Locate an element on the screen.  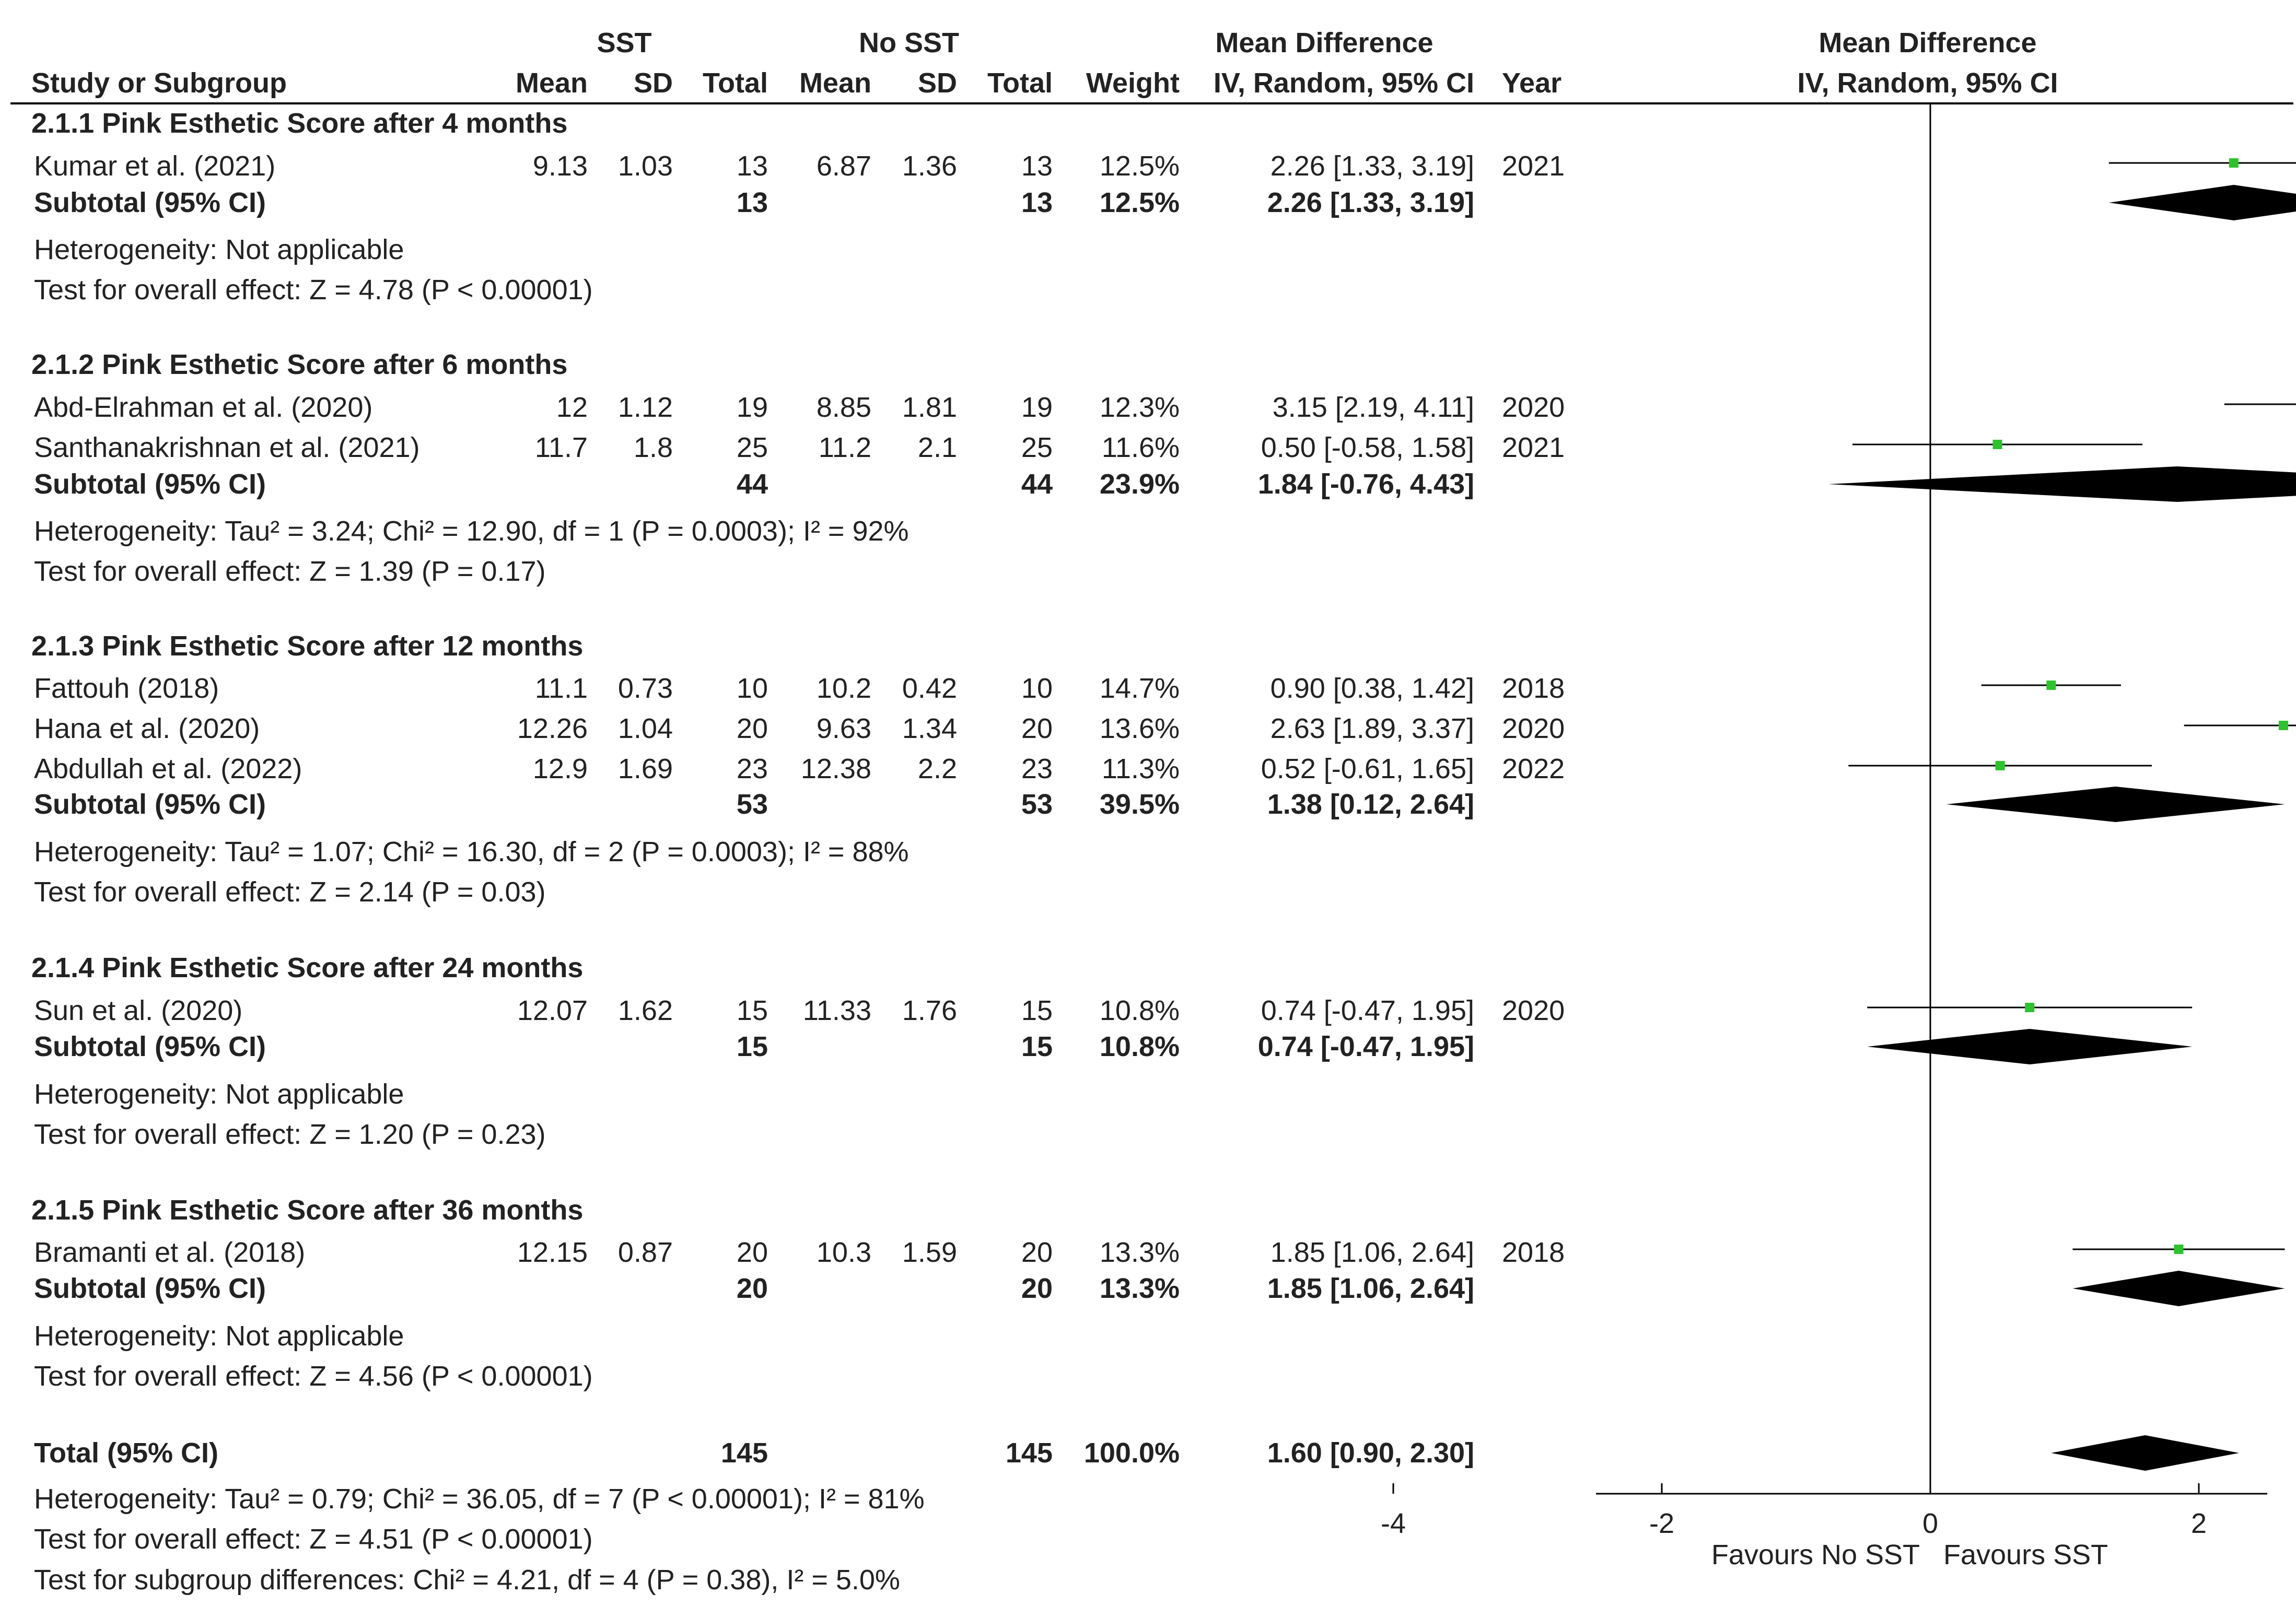
study-year: 2021 is located at coordinates (1533, 447).